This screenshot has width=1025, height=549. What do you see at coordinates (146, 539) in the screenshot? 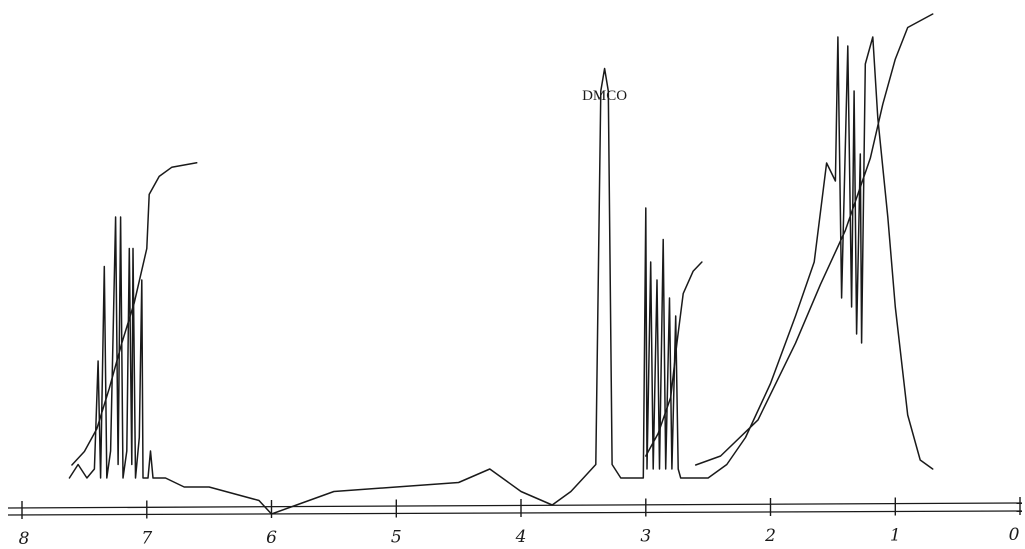
I see `axis-tick-label-7: 7` at bounding box center [146, 539].